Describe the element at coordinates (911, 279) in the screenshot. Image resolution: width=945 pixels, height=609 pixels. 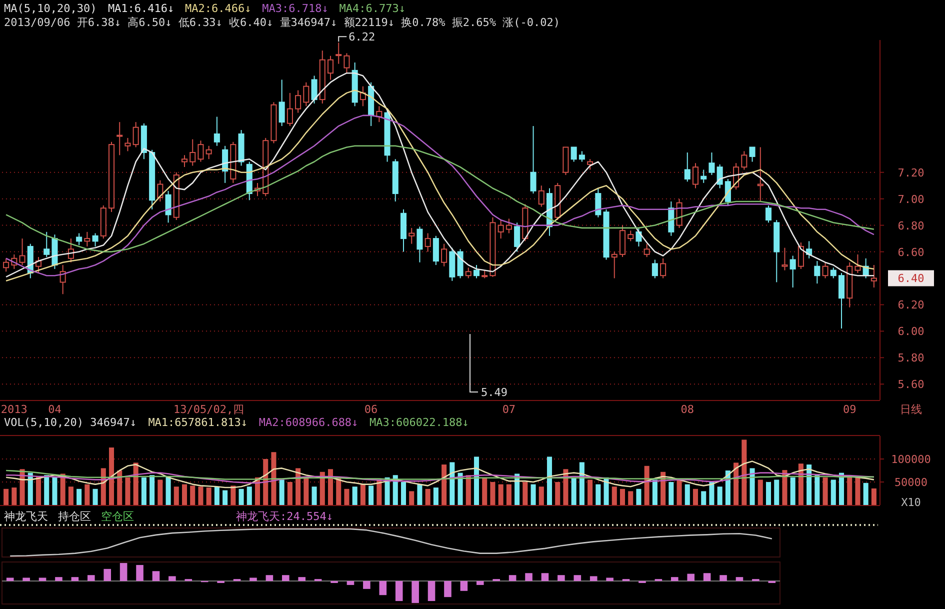
I see `text: 6.40` at that location.